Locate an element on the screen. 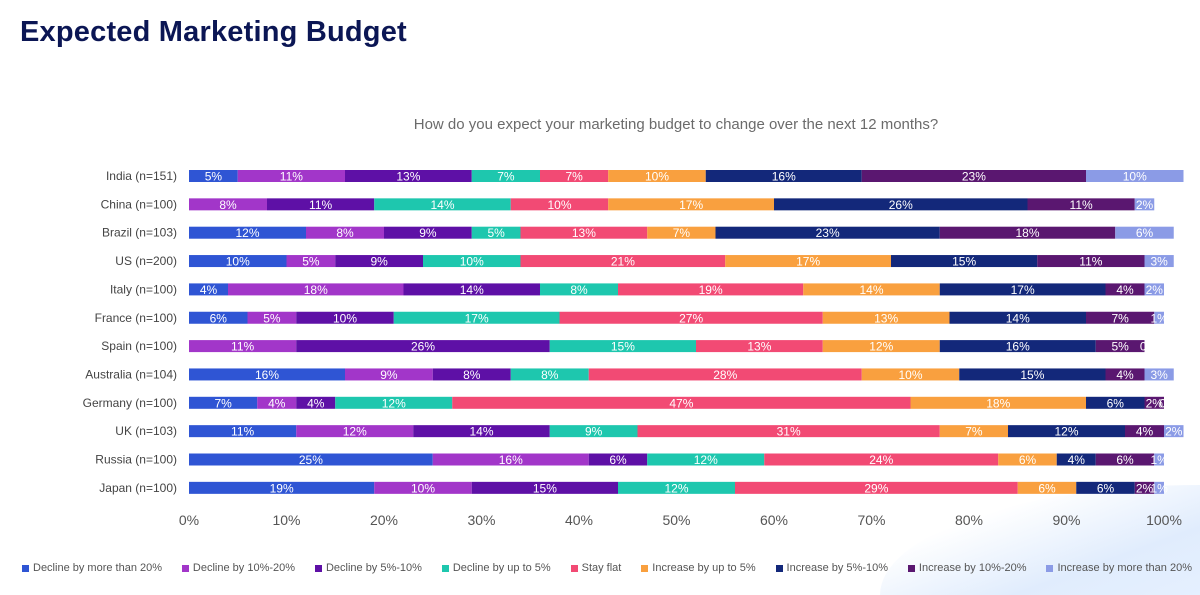 The image size is (1200, 595). data-label: 26% is located at coordinates (901, 205).